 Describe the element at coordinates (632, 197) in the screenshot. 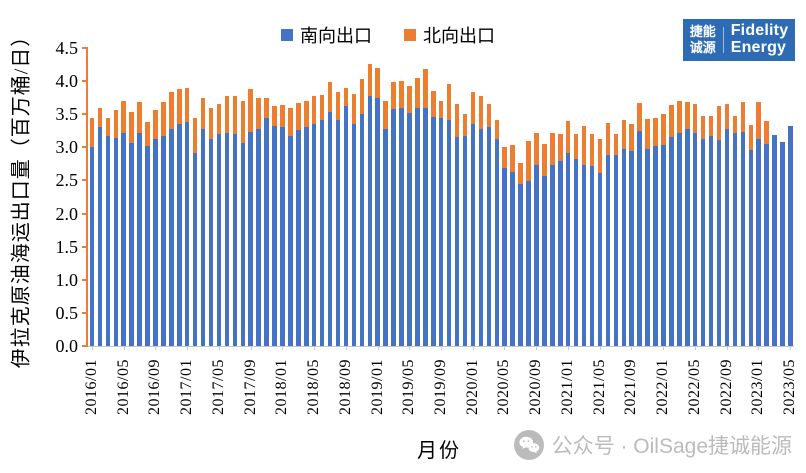

I see `bar-slot-2021/09` at that location.